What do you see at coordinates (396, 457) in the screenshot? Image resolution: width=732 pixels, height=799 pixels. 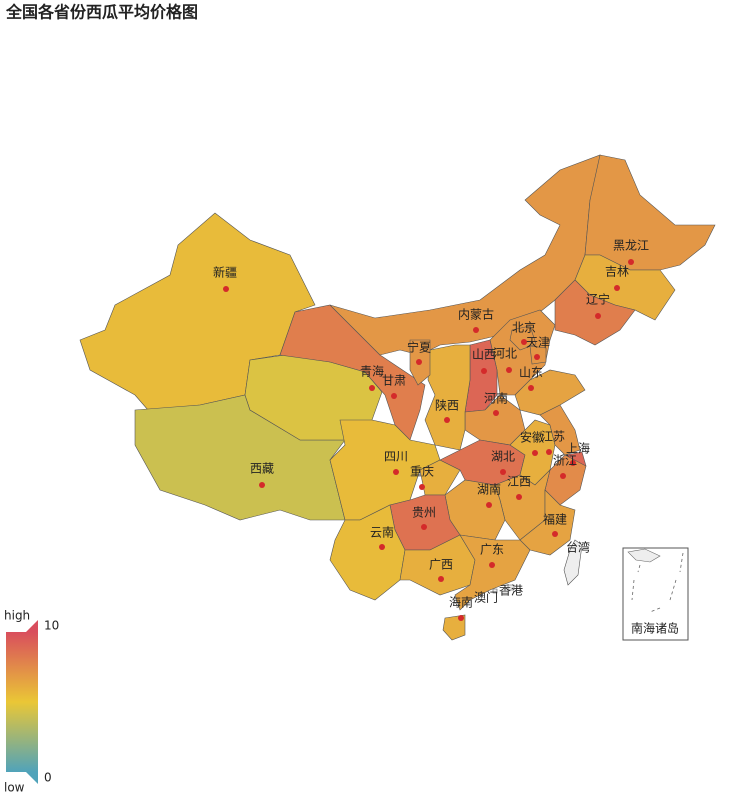 I see `province-label: 四川` at bounding box center [396, 457].